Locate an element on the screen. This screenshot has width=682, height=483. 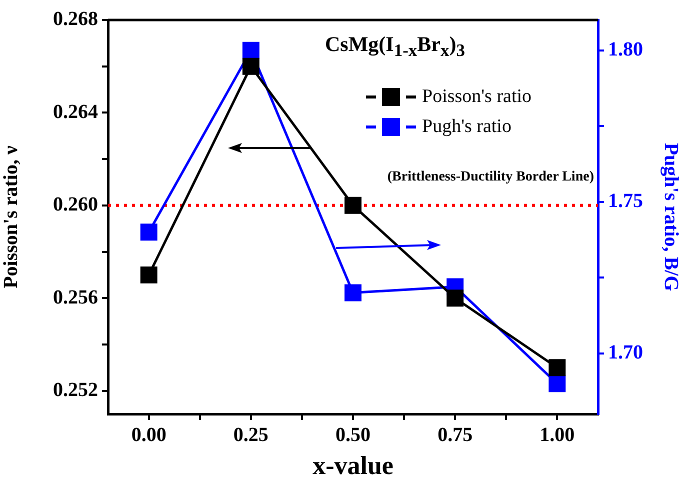
y-axis-title: Poisson's ratio, ν is located at coordinates (11, 217).